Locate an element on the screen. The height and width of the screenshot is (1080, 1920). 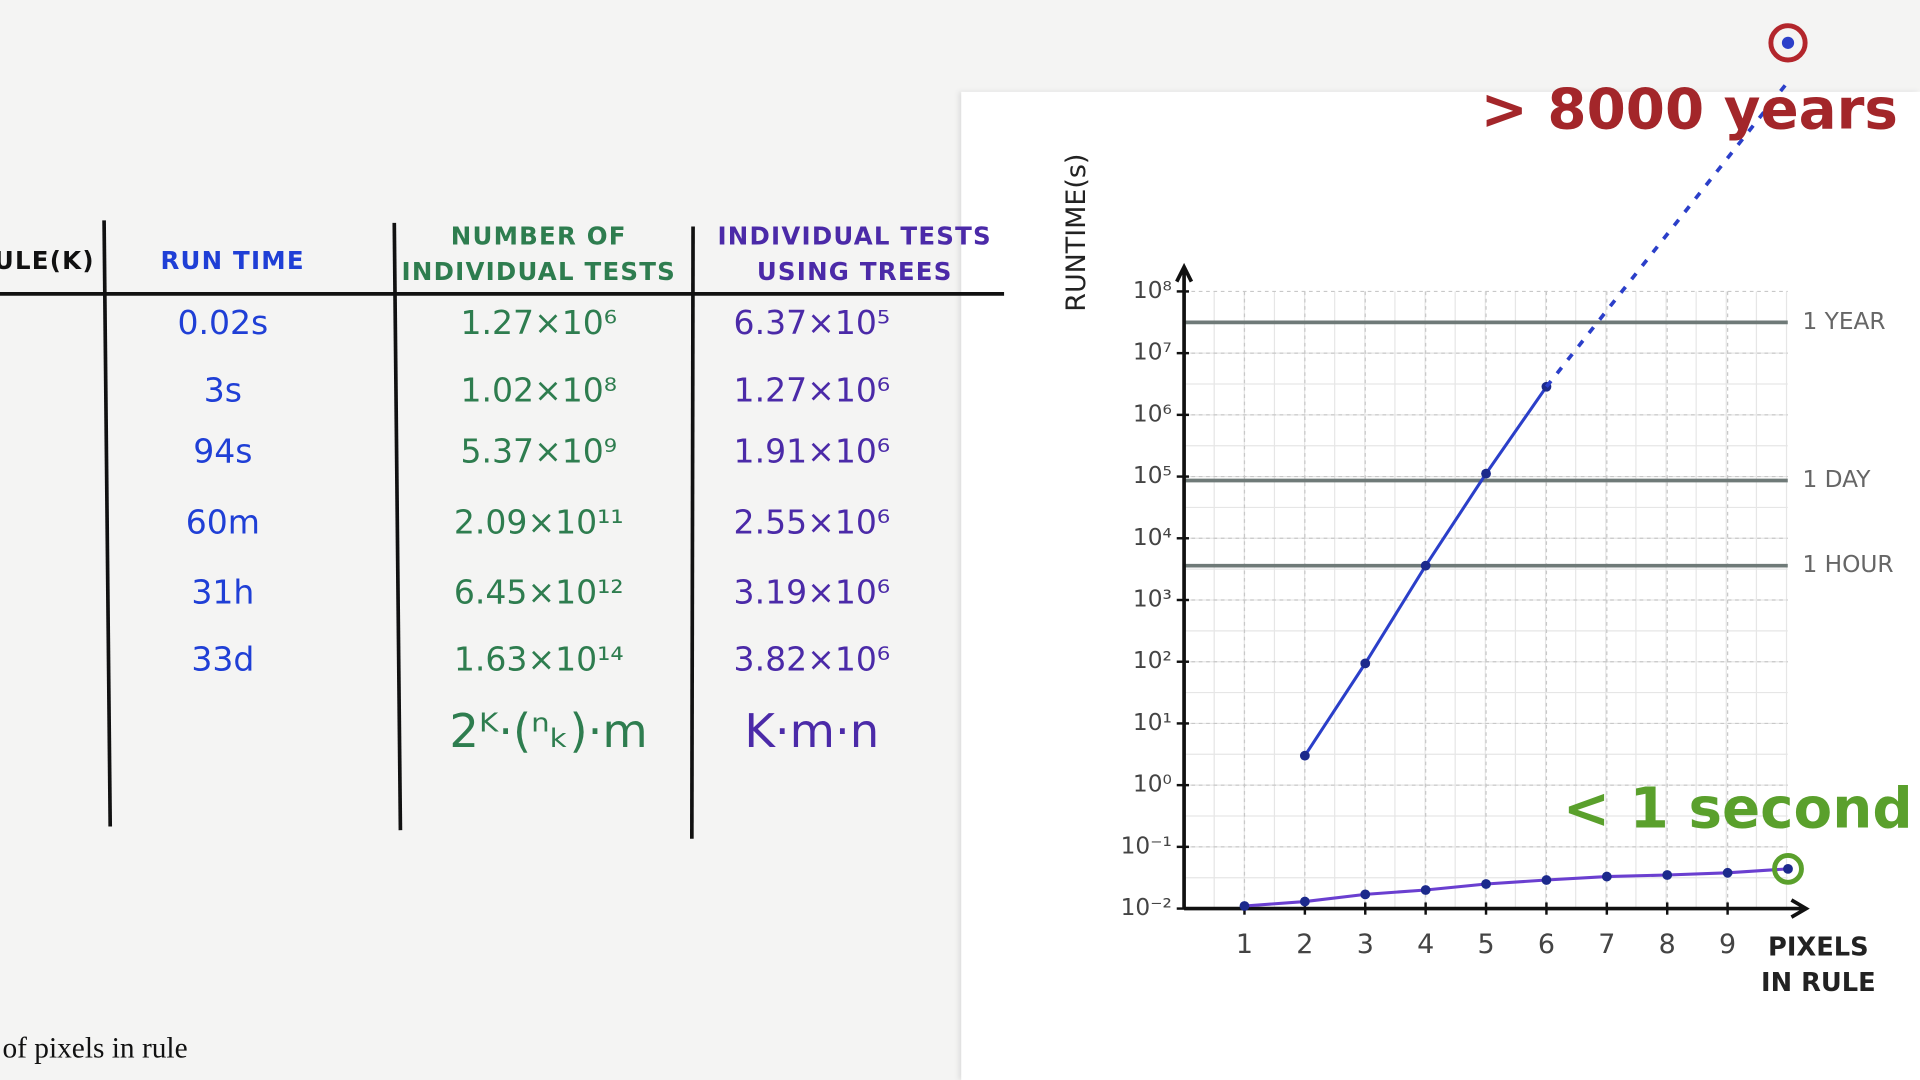
reference-label: 1 DAY is located at coordinates (1836, 479).